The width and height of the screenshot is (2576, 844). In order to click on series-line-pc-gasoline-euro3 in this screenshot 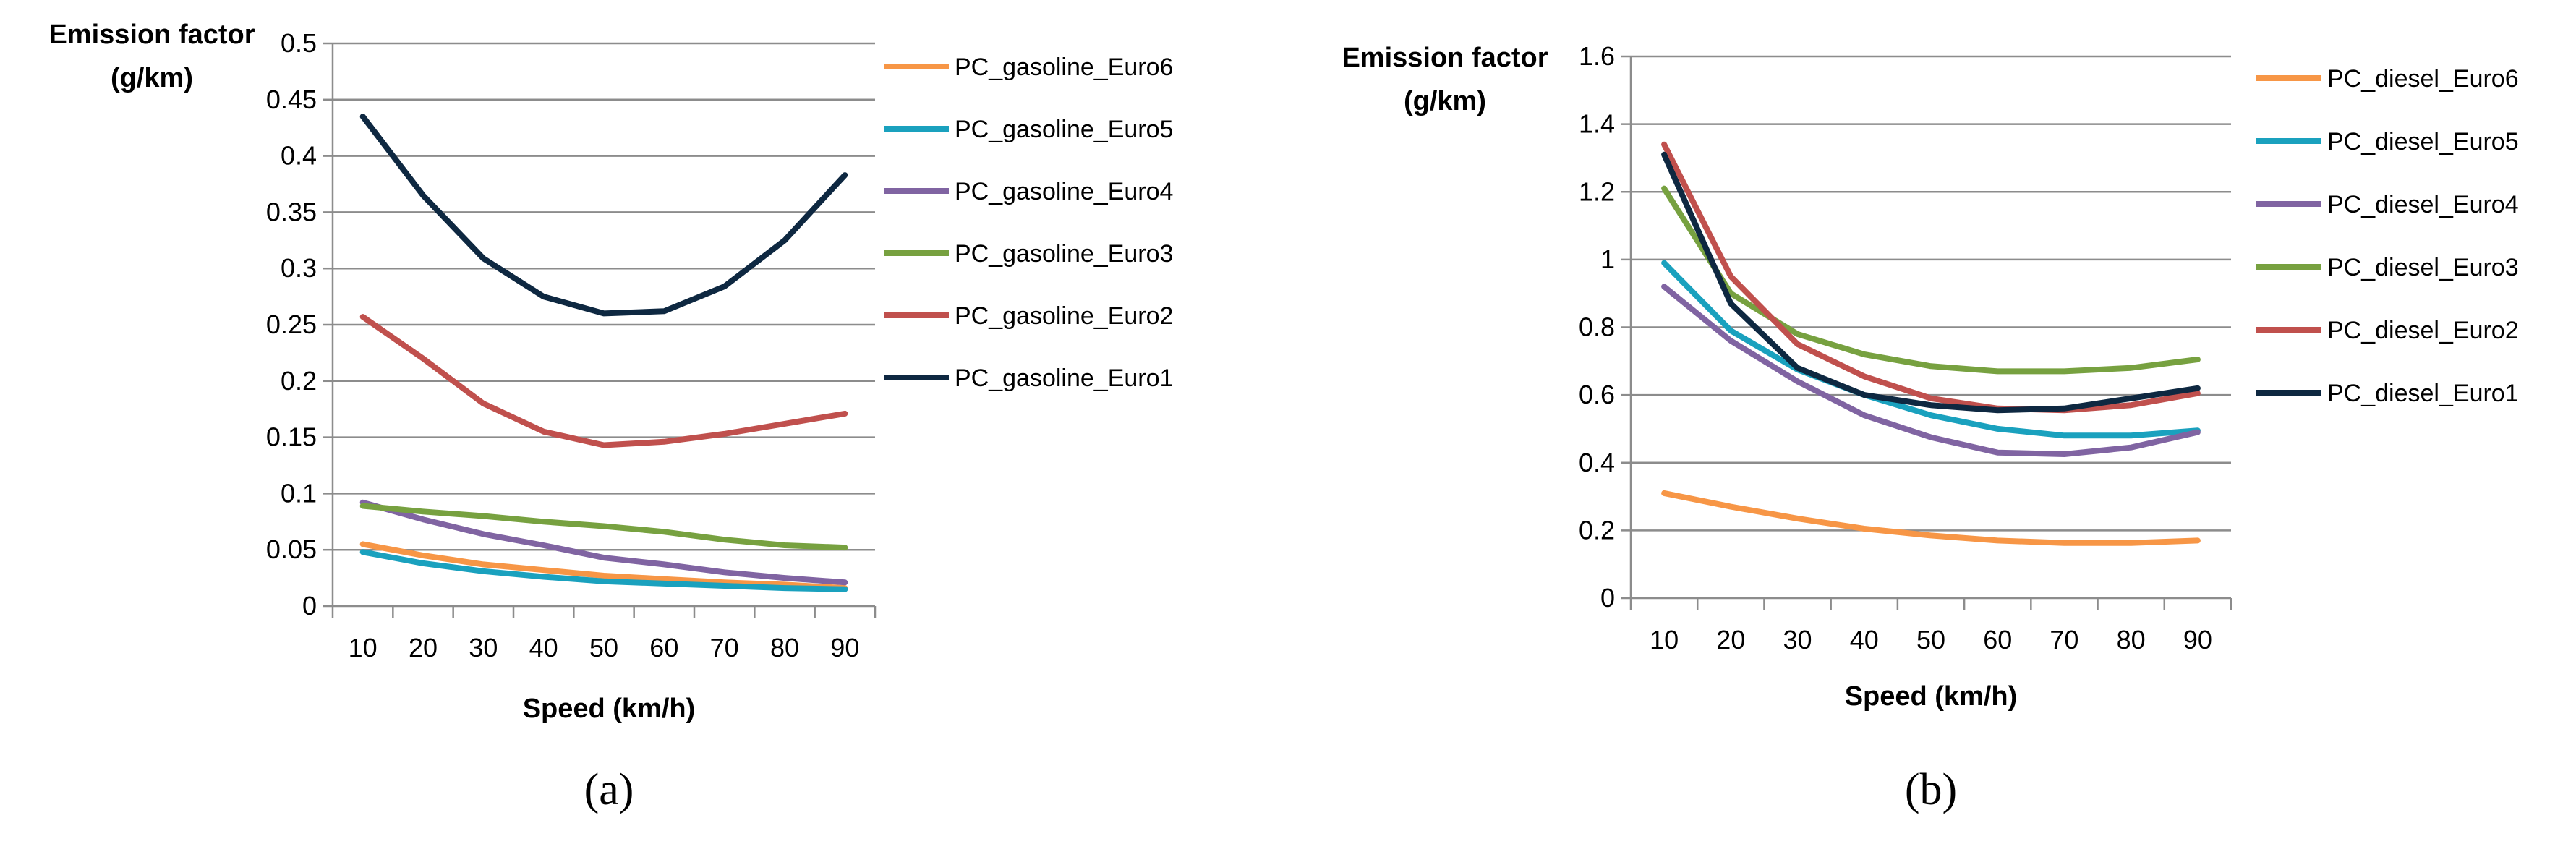, I will do `click(604, 527)`.